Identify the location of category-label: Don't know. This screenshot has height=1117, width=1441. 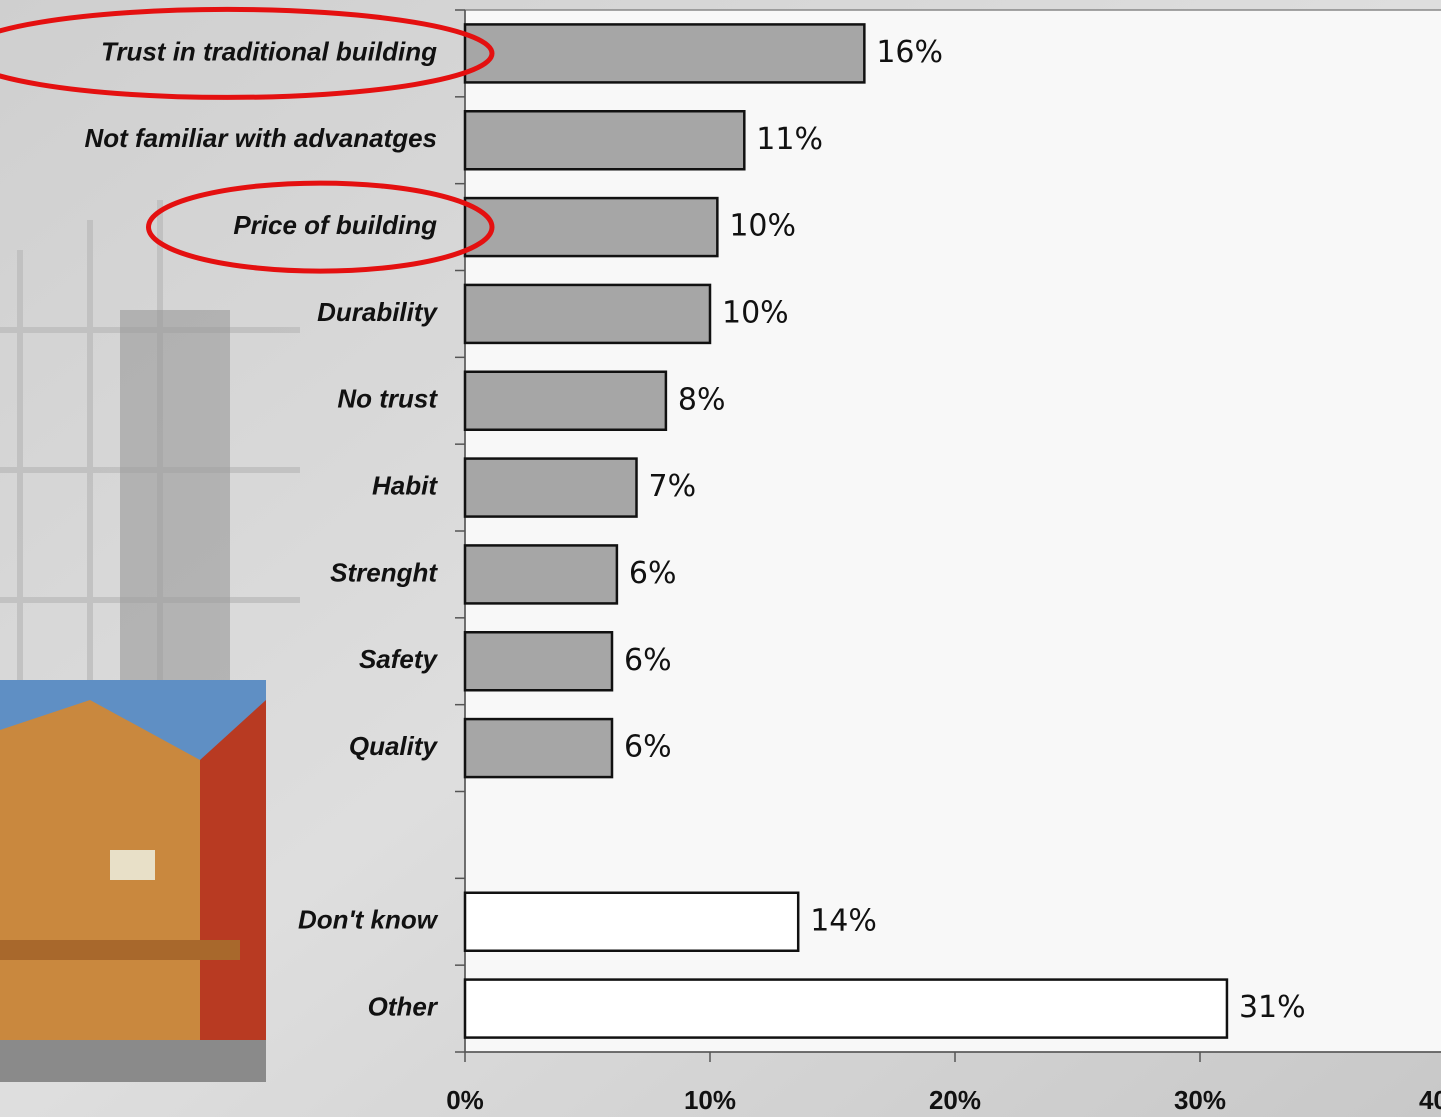
(368, 920).